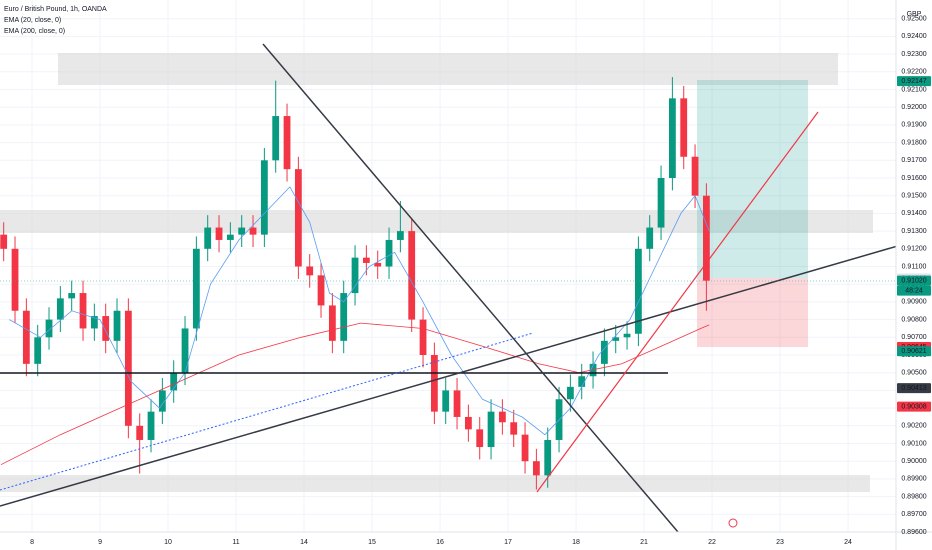  I want to click on chart-title: Euro / British Pound, 1h, OANDA, so click(55, 9).